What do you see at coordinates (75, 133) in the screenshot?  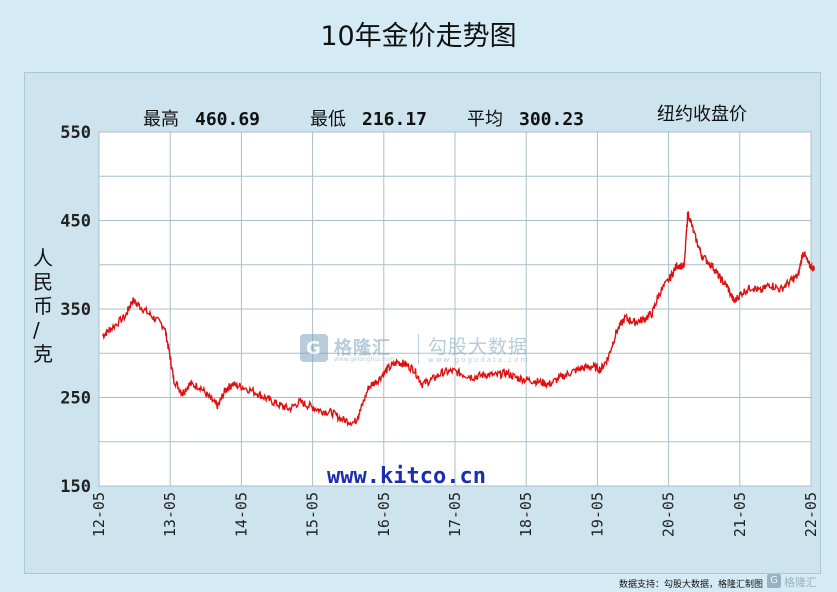 I see `y-tick-label: 550` at bounding box center [75, 133].